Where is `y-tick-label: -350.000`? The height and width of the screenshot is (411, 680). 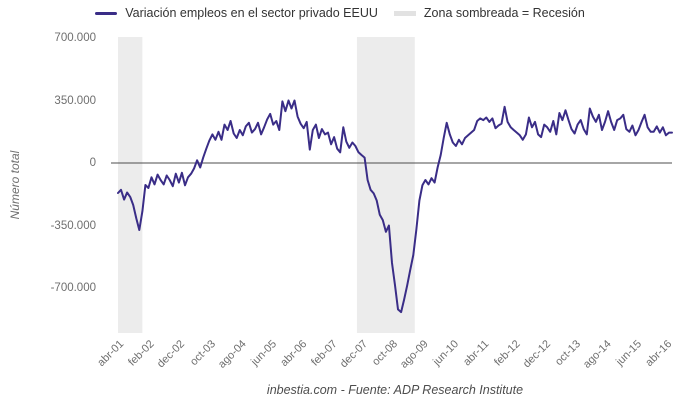 y-tick-label: -350.000 is located at coordinates (73, 225).